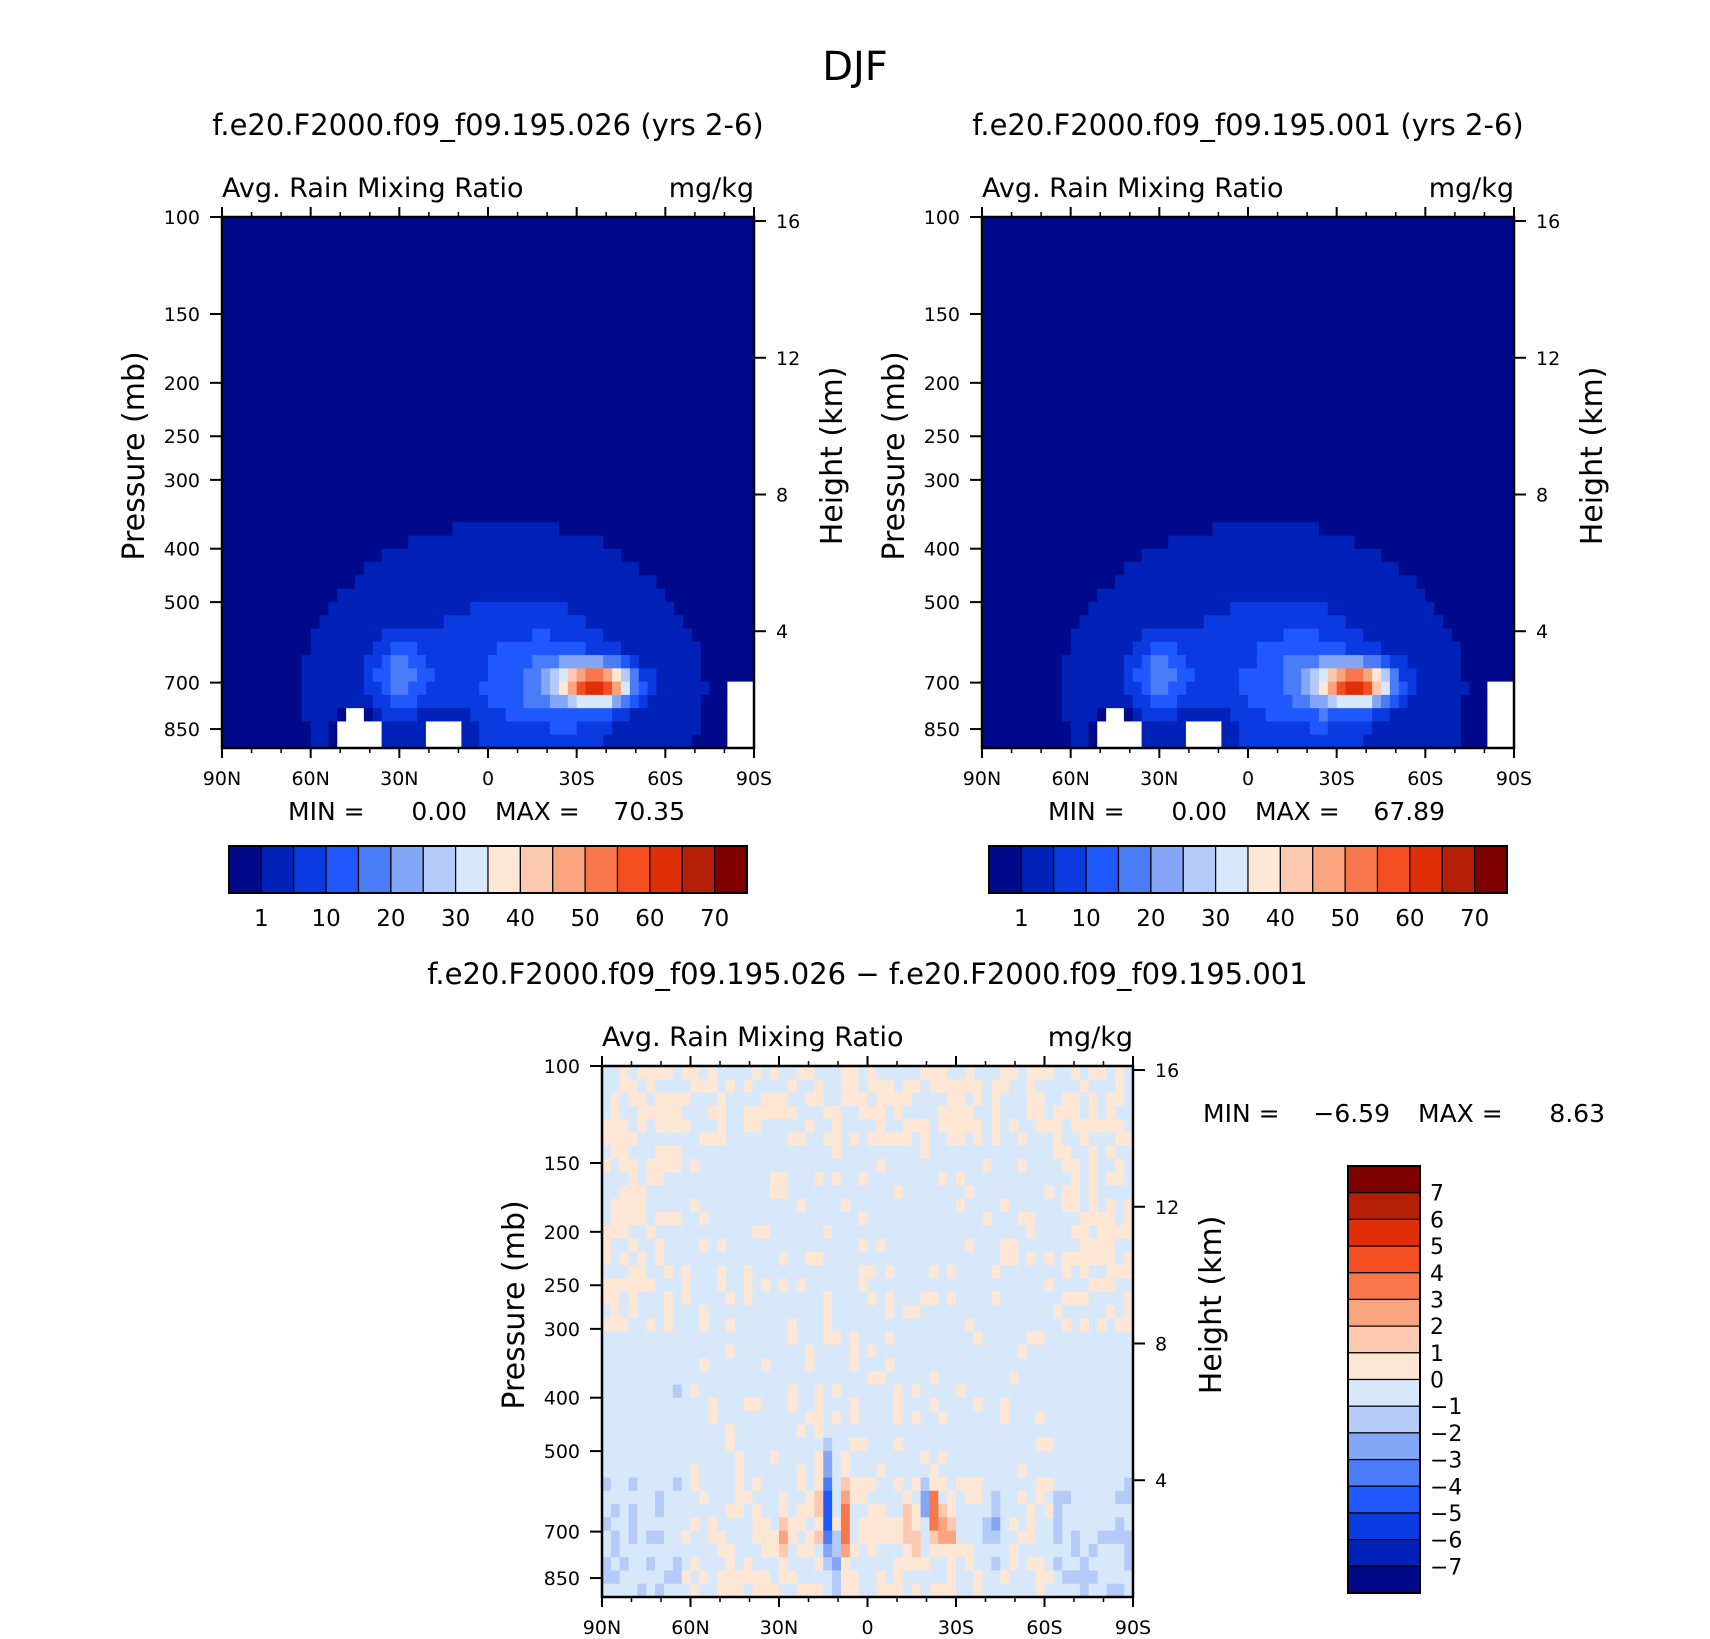  What do you see at coordinates (942, 730) in the screenshot?
I see `y-tick-label: 850` at bounding box center [942, 730].